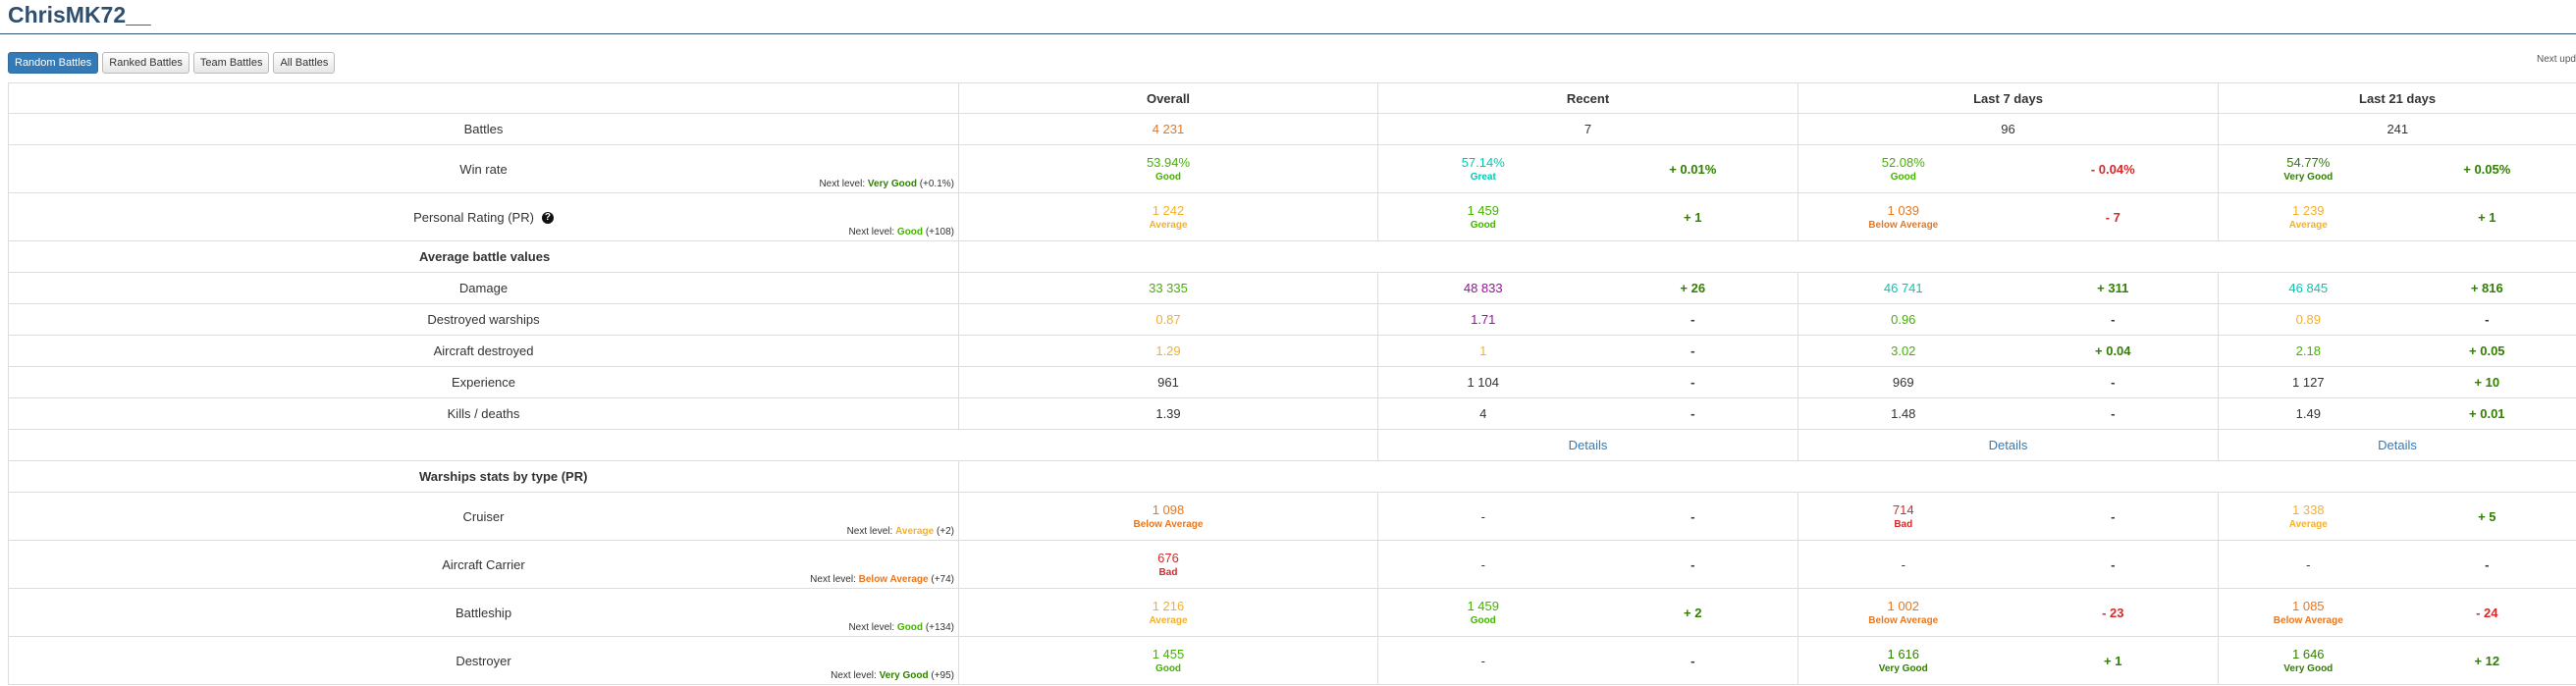  I want to click on value: 1.49, so click(2308, 413).